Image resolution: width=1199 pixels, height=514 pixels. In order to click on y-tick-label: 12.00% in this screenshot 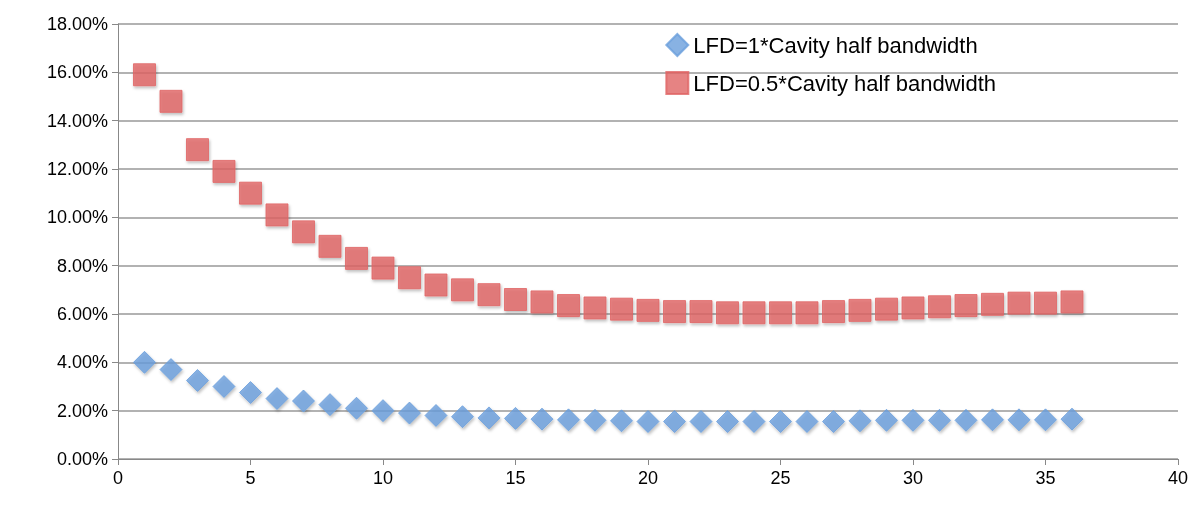, I will do `click(77, 169)`.